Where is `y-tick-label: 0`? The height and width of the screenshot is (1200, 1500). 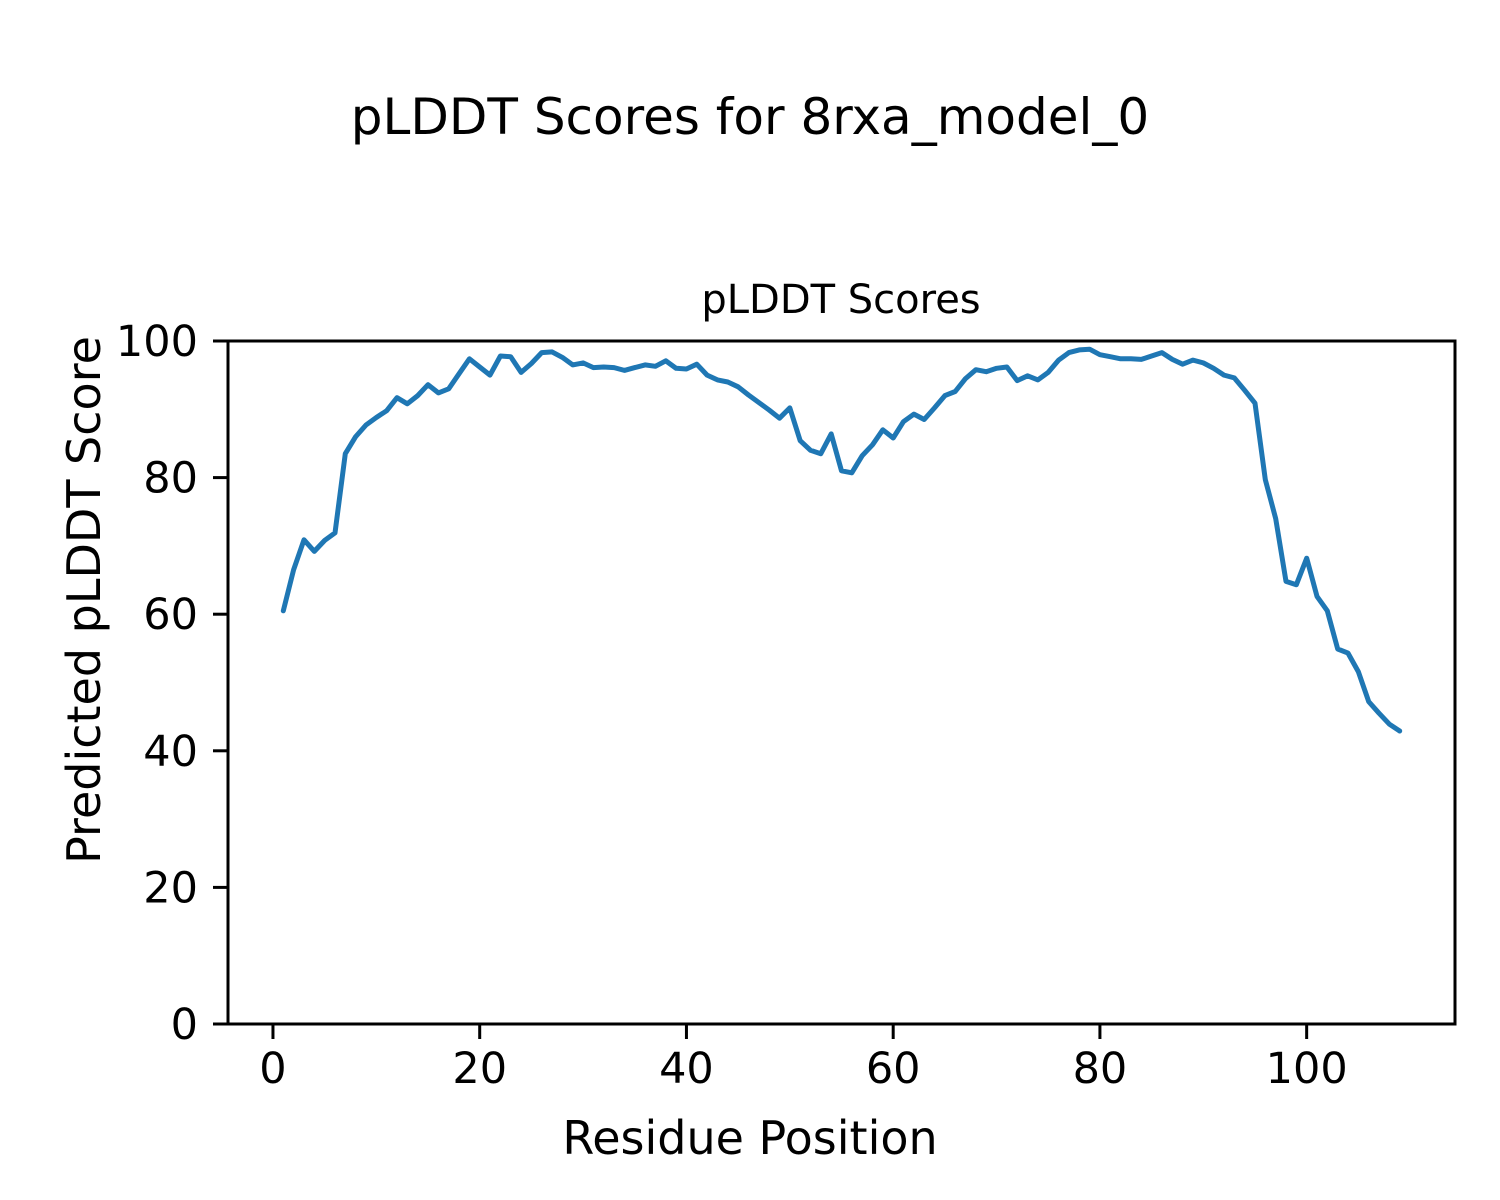
y-tick-label: 0 is located at coordinates (184, 1025).